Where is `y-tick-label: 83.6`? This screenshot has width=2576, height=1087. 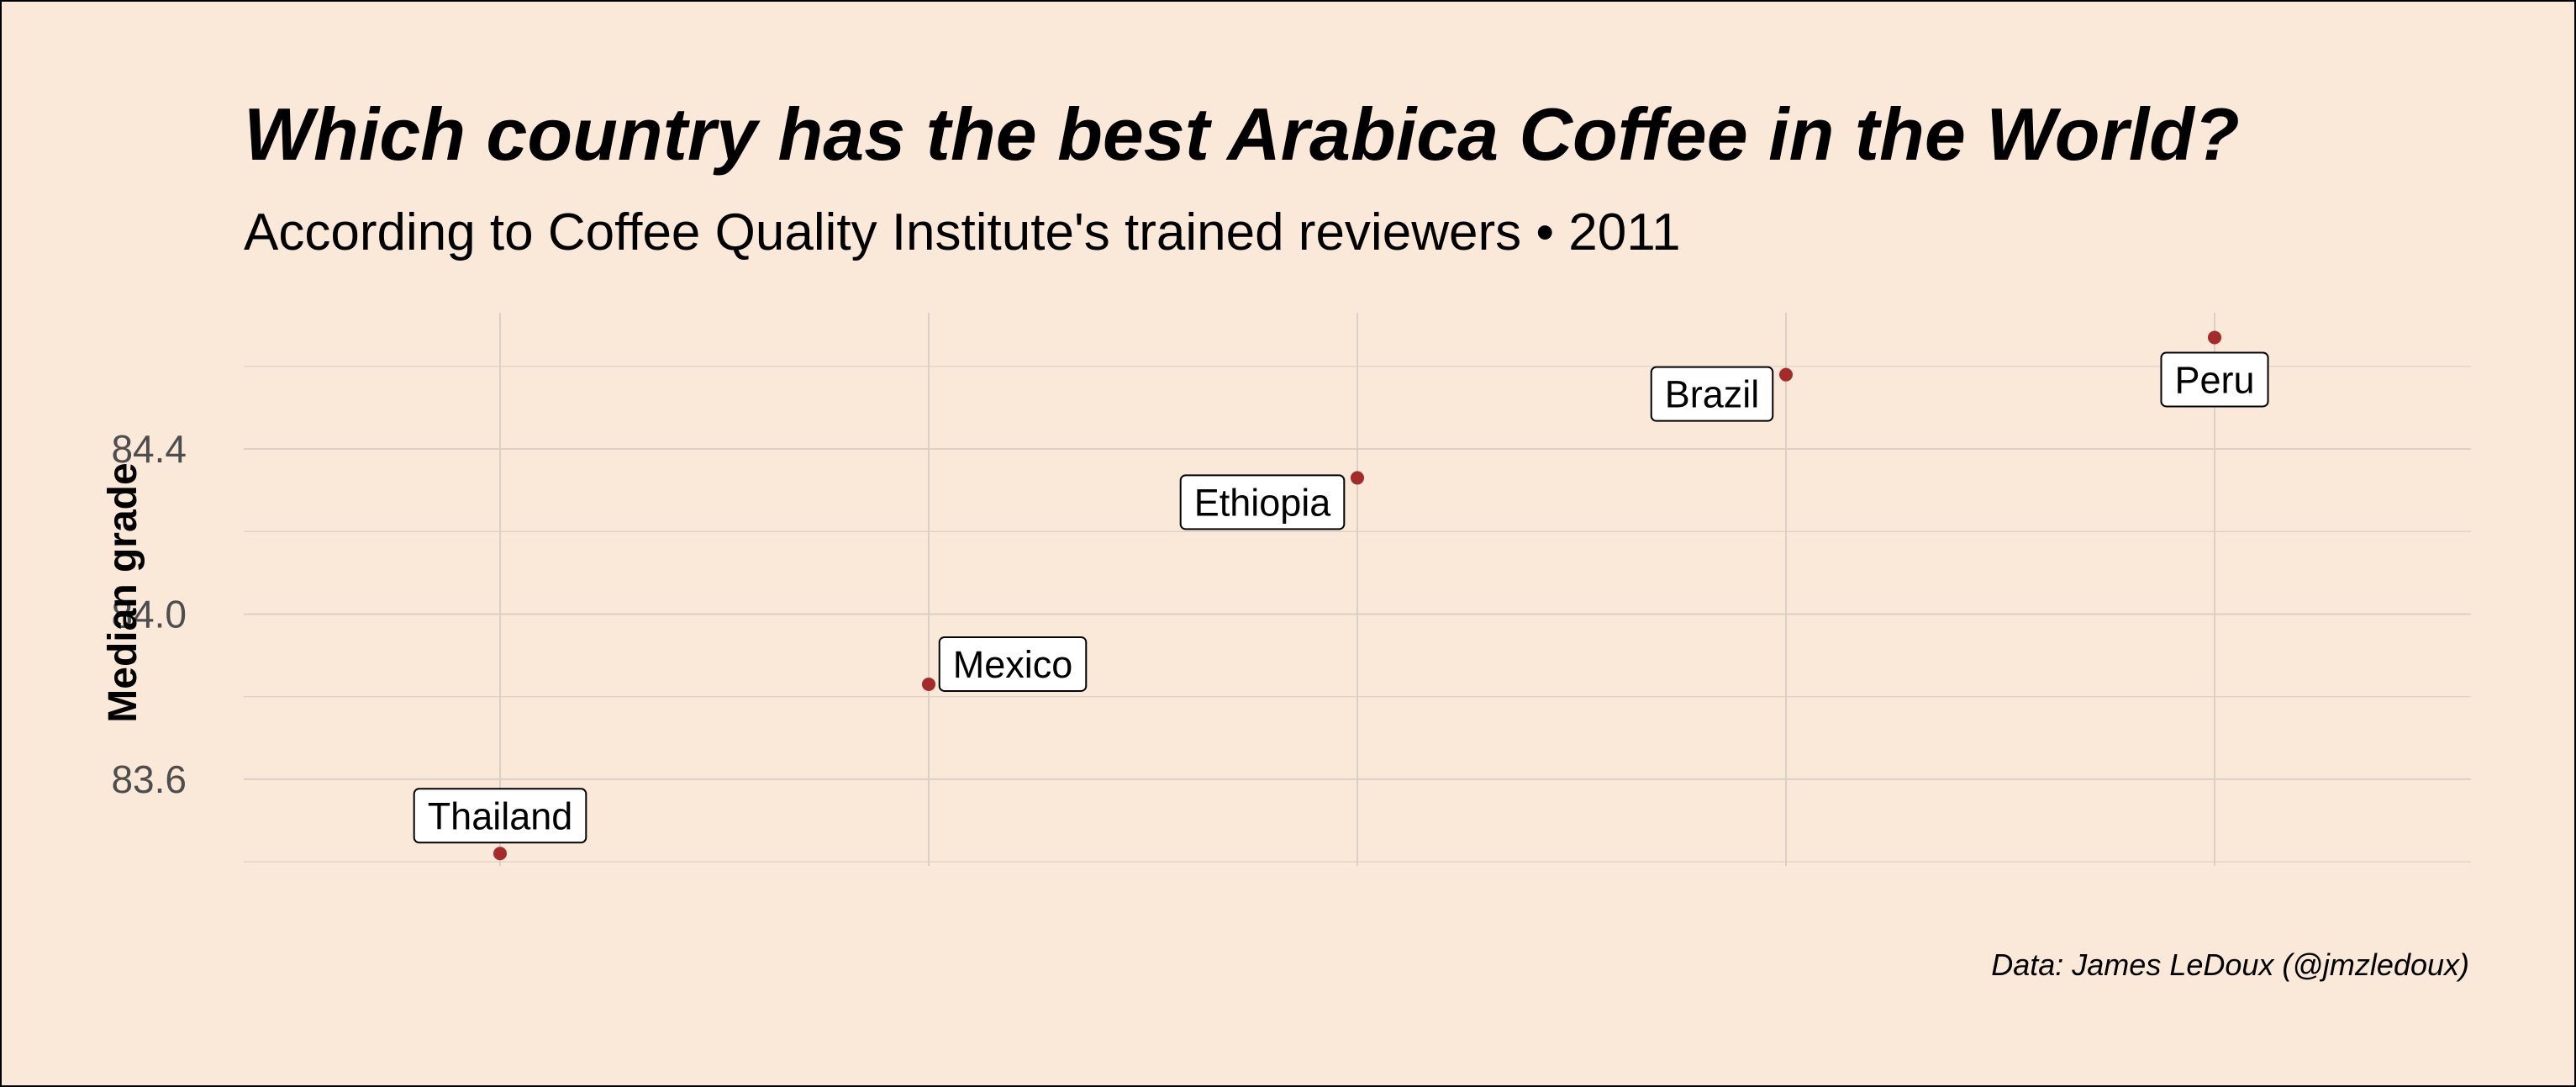
y-tick-label: 83.6 is located at coordinates (149, 779).